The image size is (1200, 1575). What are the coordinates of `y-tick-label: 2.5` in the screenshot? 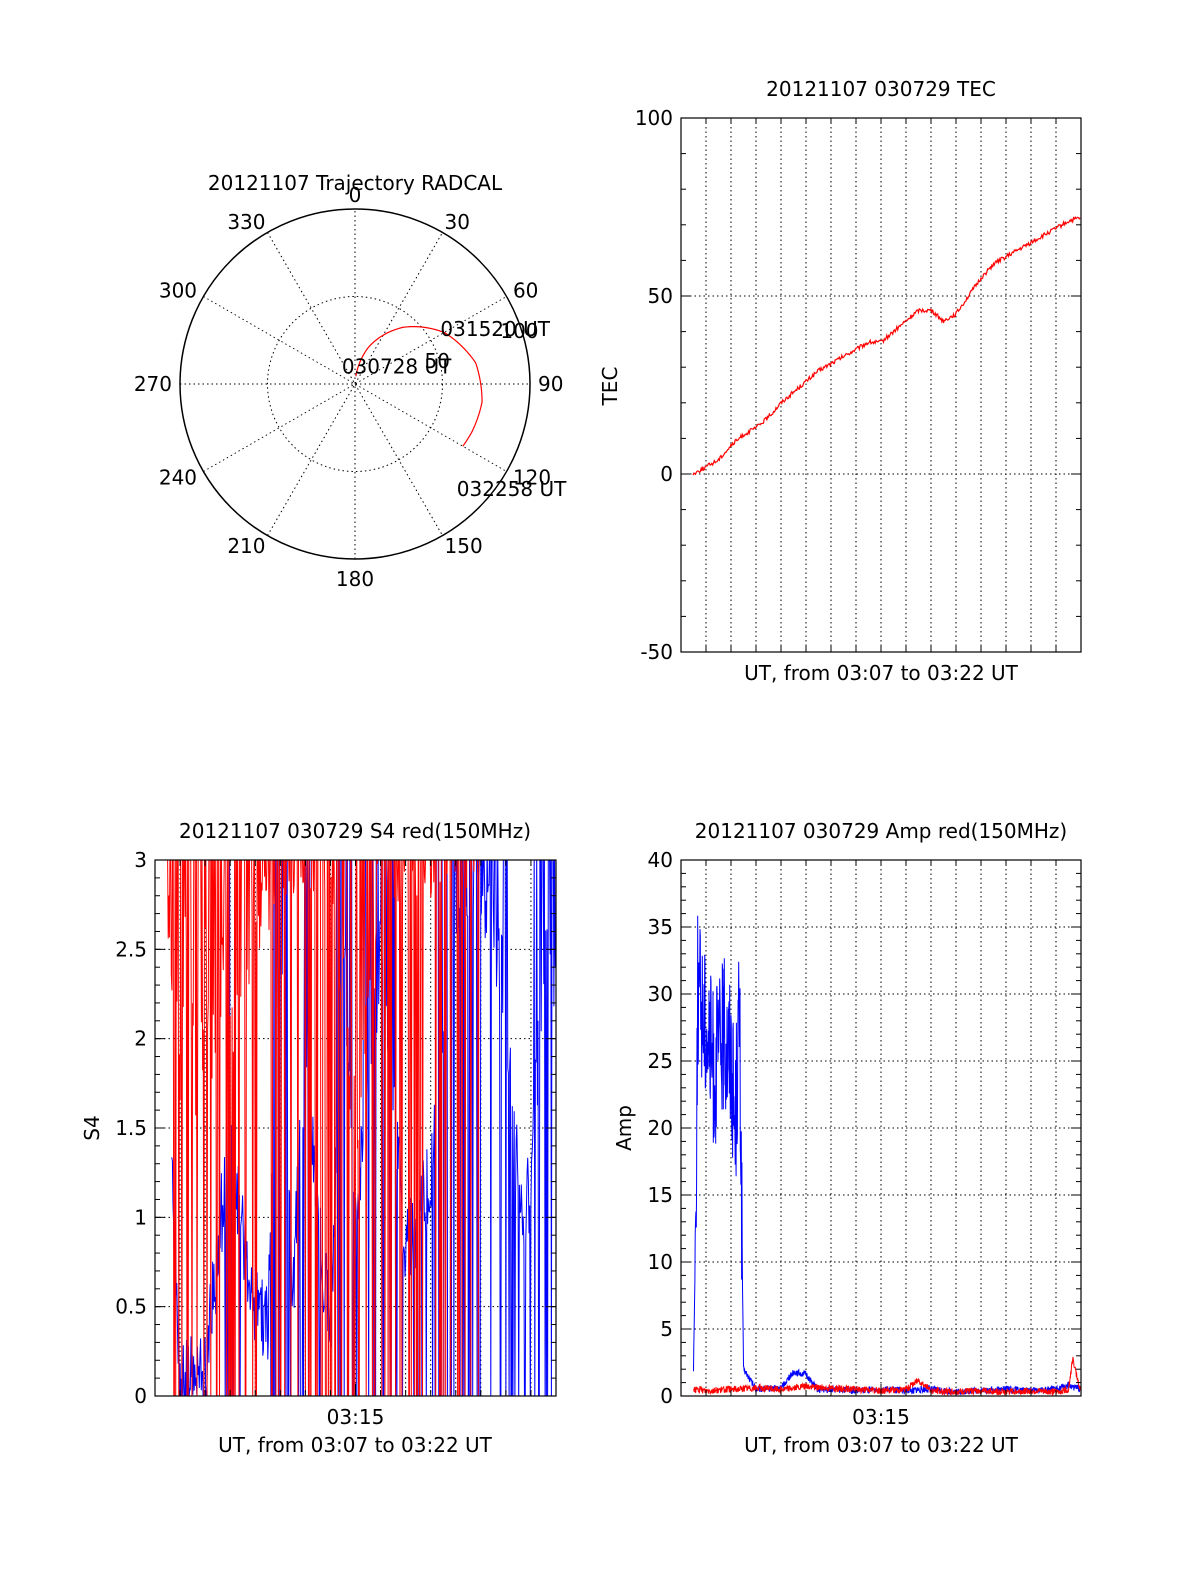 It's located at (131, 949).